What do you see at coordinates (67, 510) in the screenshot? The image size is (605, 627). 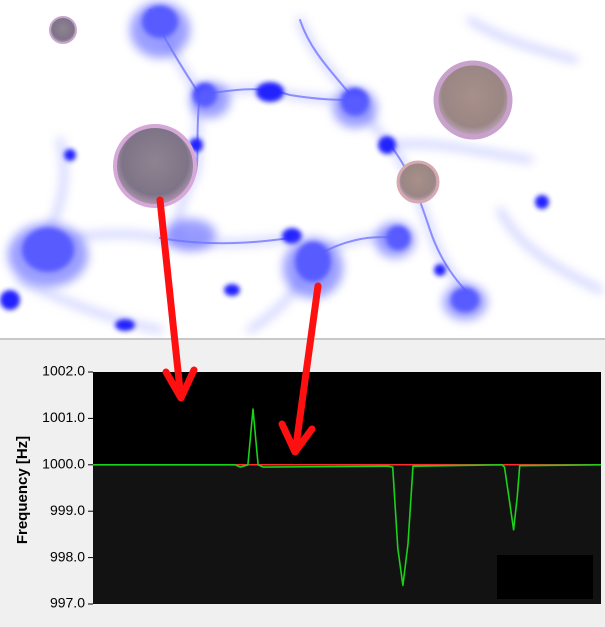 I see `y-tick-label: 999.0` at bounding box center [67, 510].